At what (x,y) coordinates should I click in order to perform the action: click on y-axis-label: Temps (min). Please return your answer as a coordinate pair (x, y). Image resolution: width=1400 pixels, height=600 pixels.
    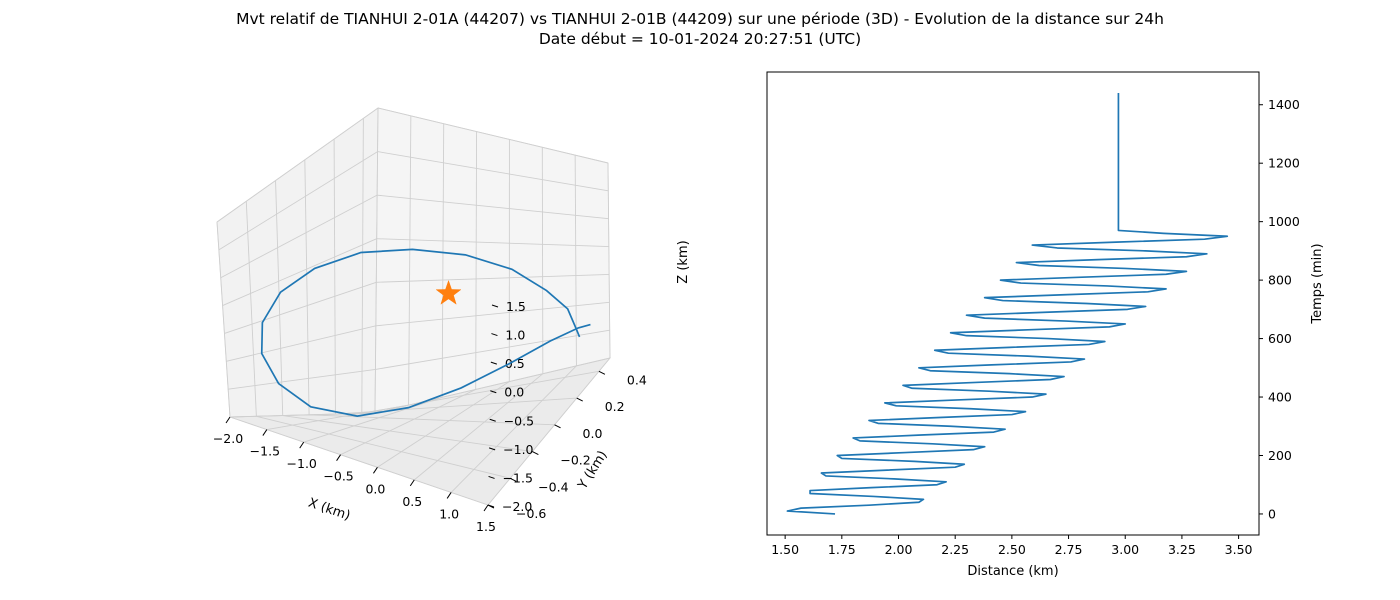
    Looking at the image, I should click on (1317, 283).